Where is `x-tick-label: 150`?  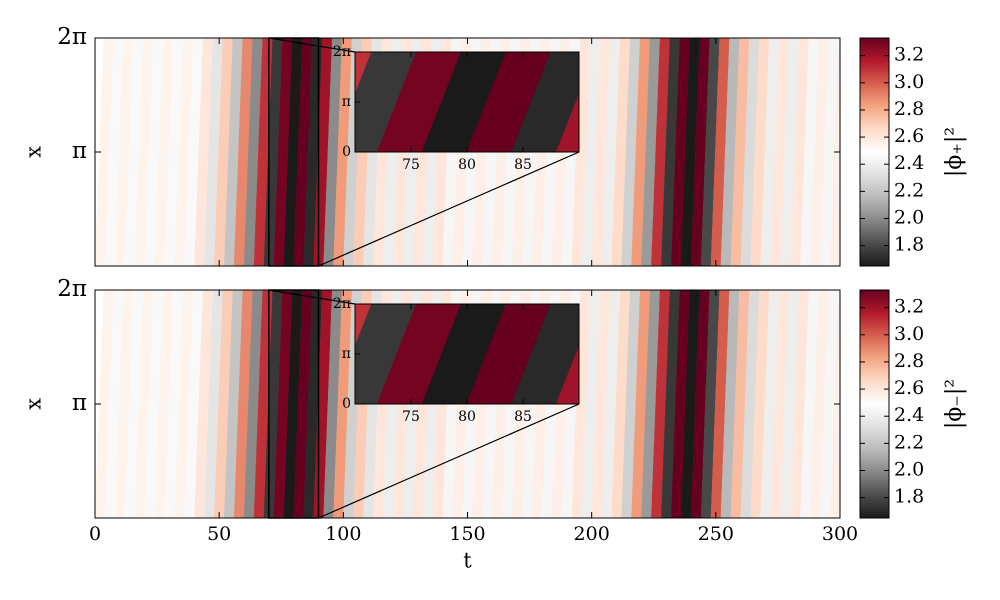
x-tick-label: 150 is located at coordinates (467, 534).